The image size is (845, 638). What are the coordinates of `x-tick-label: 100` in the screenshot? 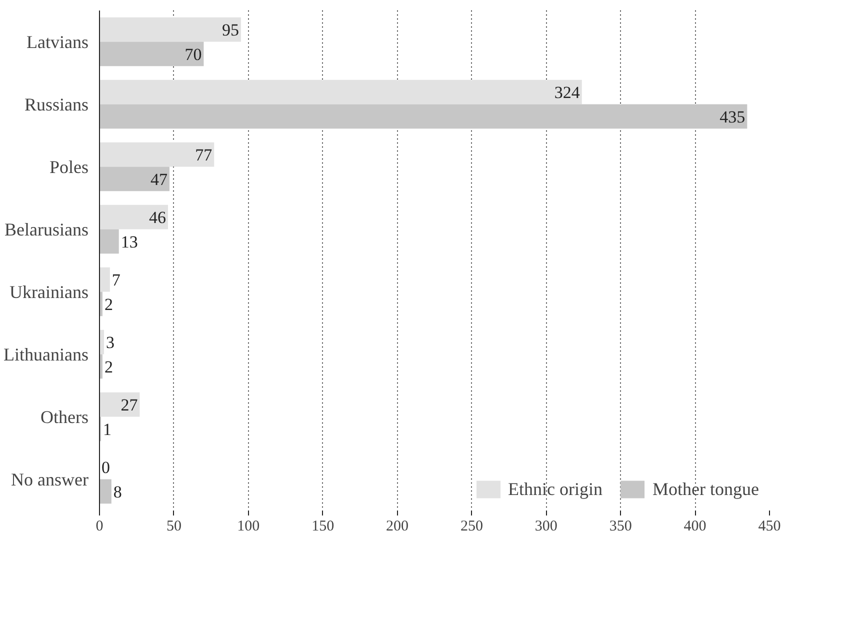 It's located at (248, 526).